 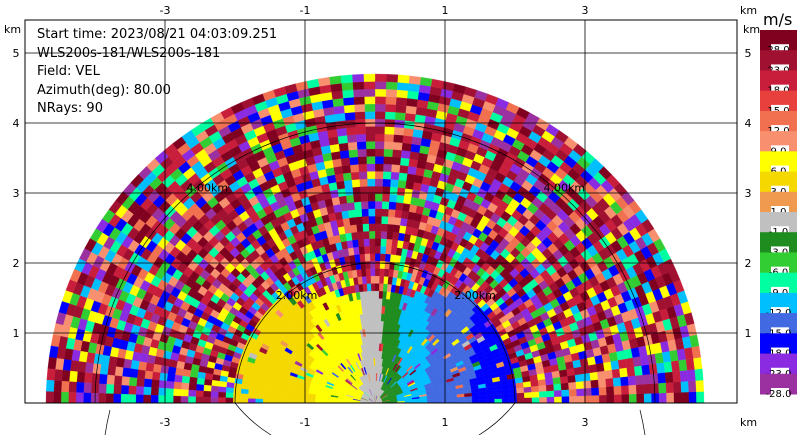 What do you see at coordinates (748, 263) in the screenshot?
I see `y-tick-label-right: 2` at bounding box center [748, 263].